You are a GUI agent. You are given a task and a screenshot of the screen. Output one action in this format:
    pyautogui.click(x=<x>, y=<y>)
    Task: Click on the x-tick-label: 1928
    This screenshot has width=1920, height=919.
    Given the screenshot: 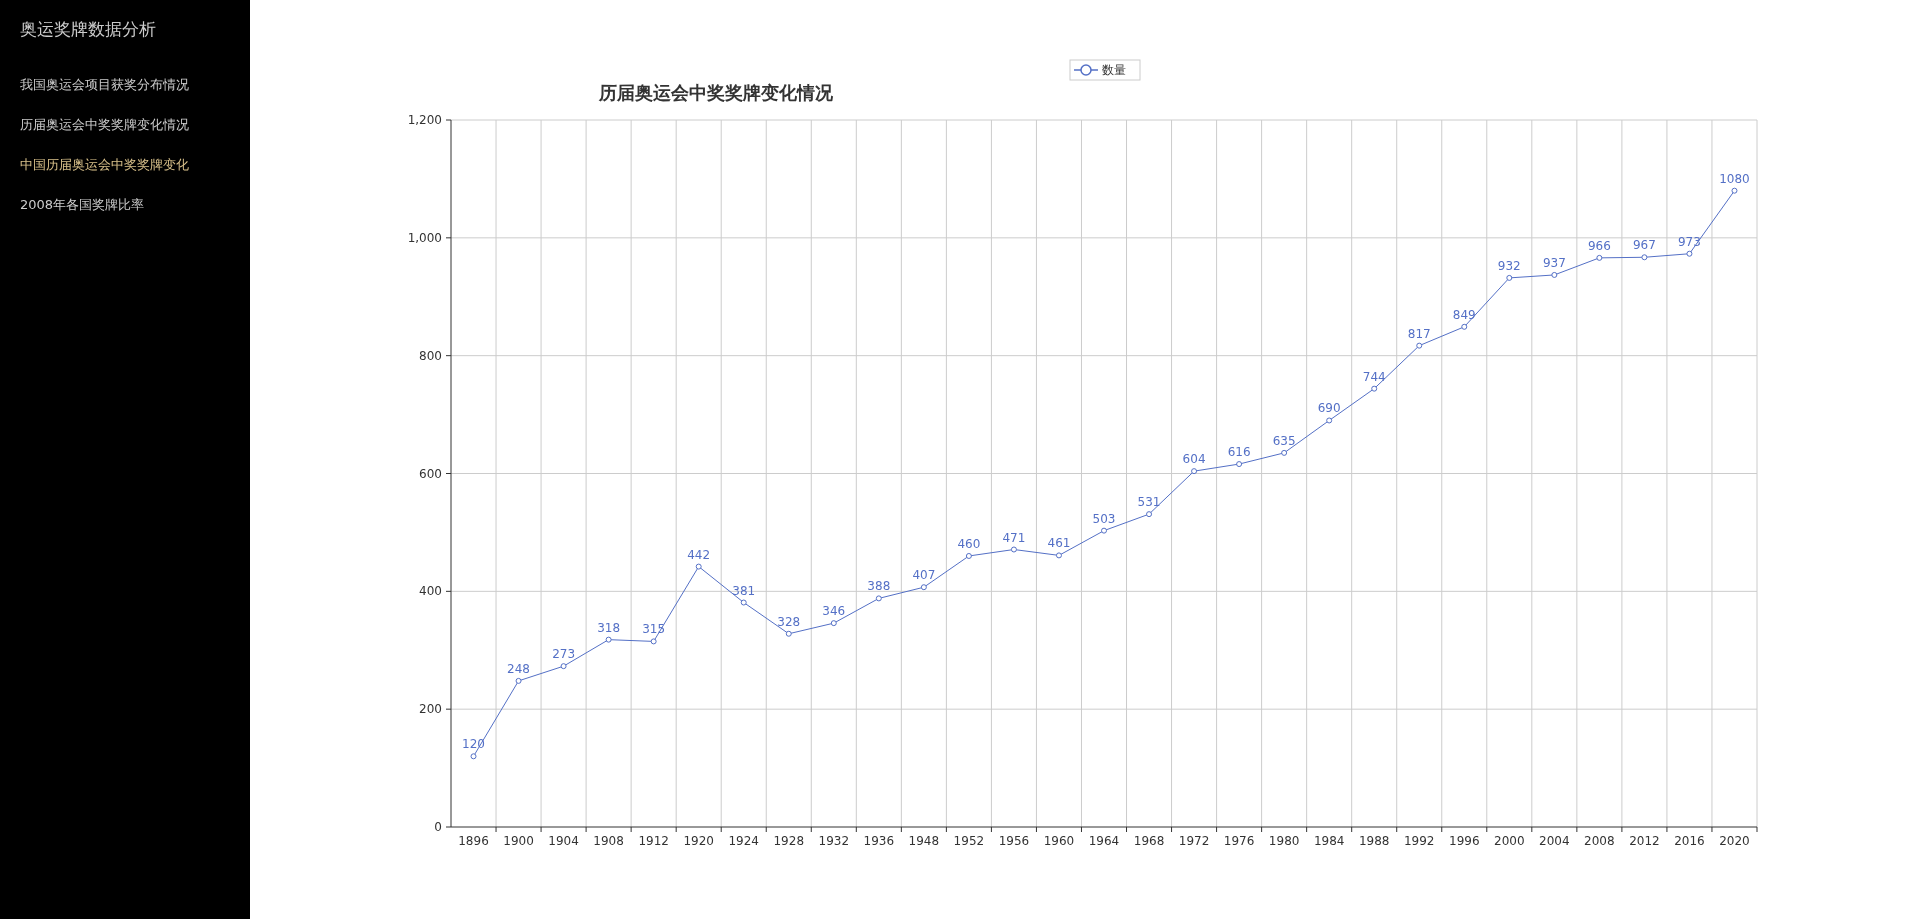 What is the action you would take?
    pyautogui.click(x=789, y=841)
    